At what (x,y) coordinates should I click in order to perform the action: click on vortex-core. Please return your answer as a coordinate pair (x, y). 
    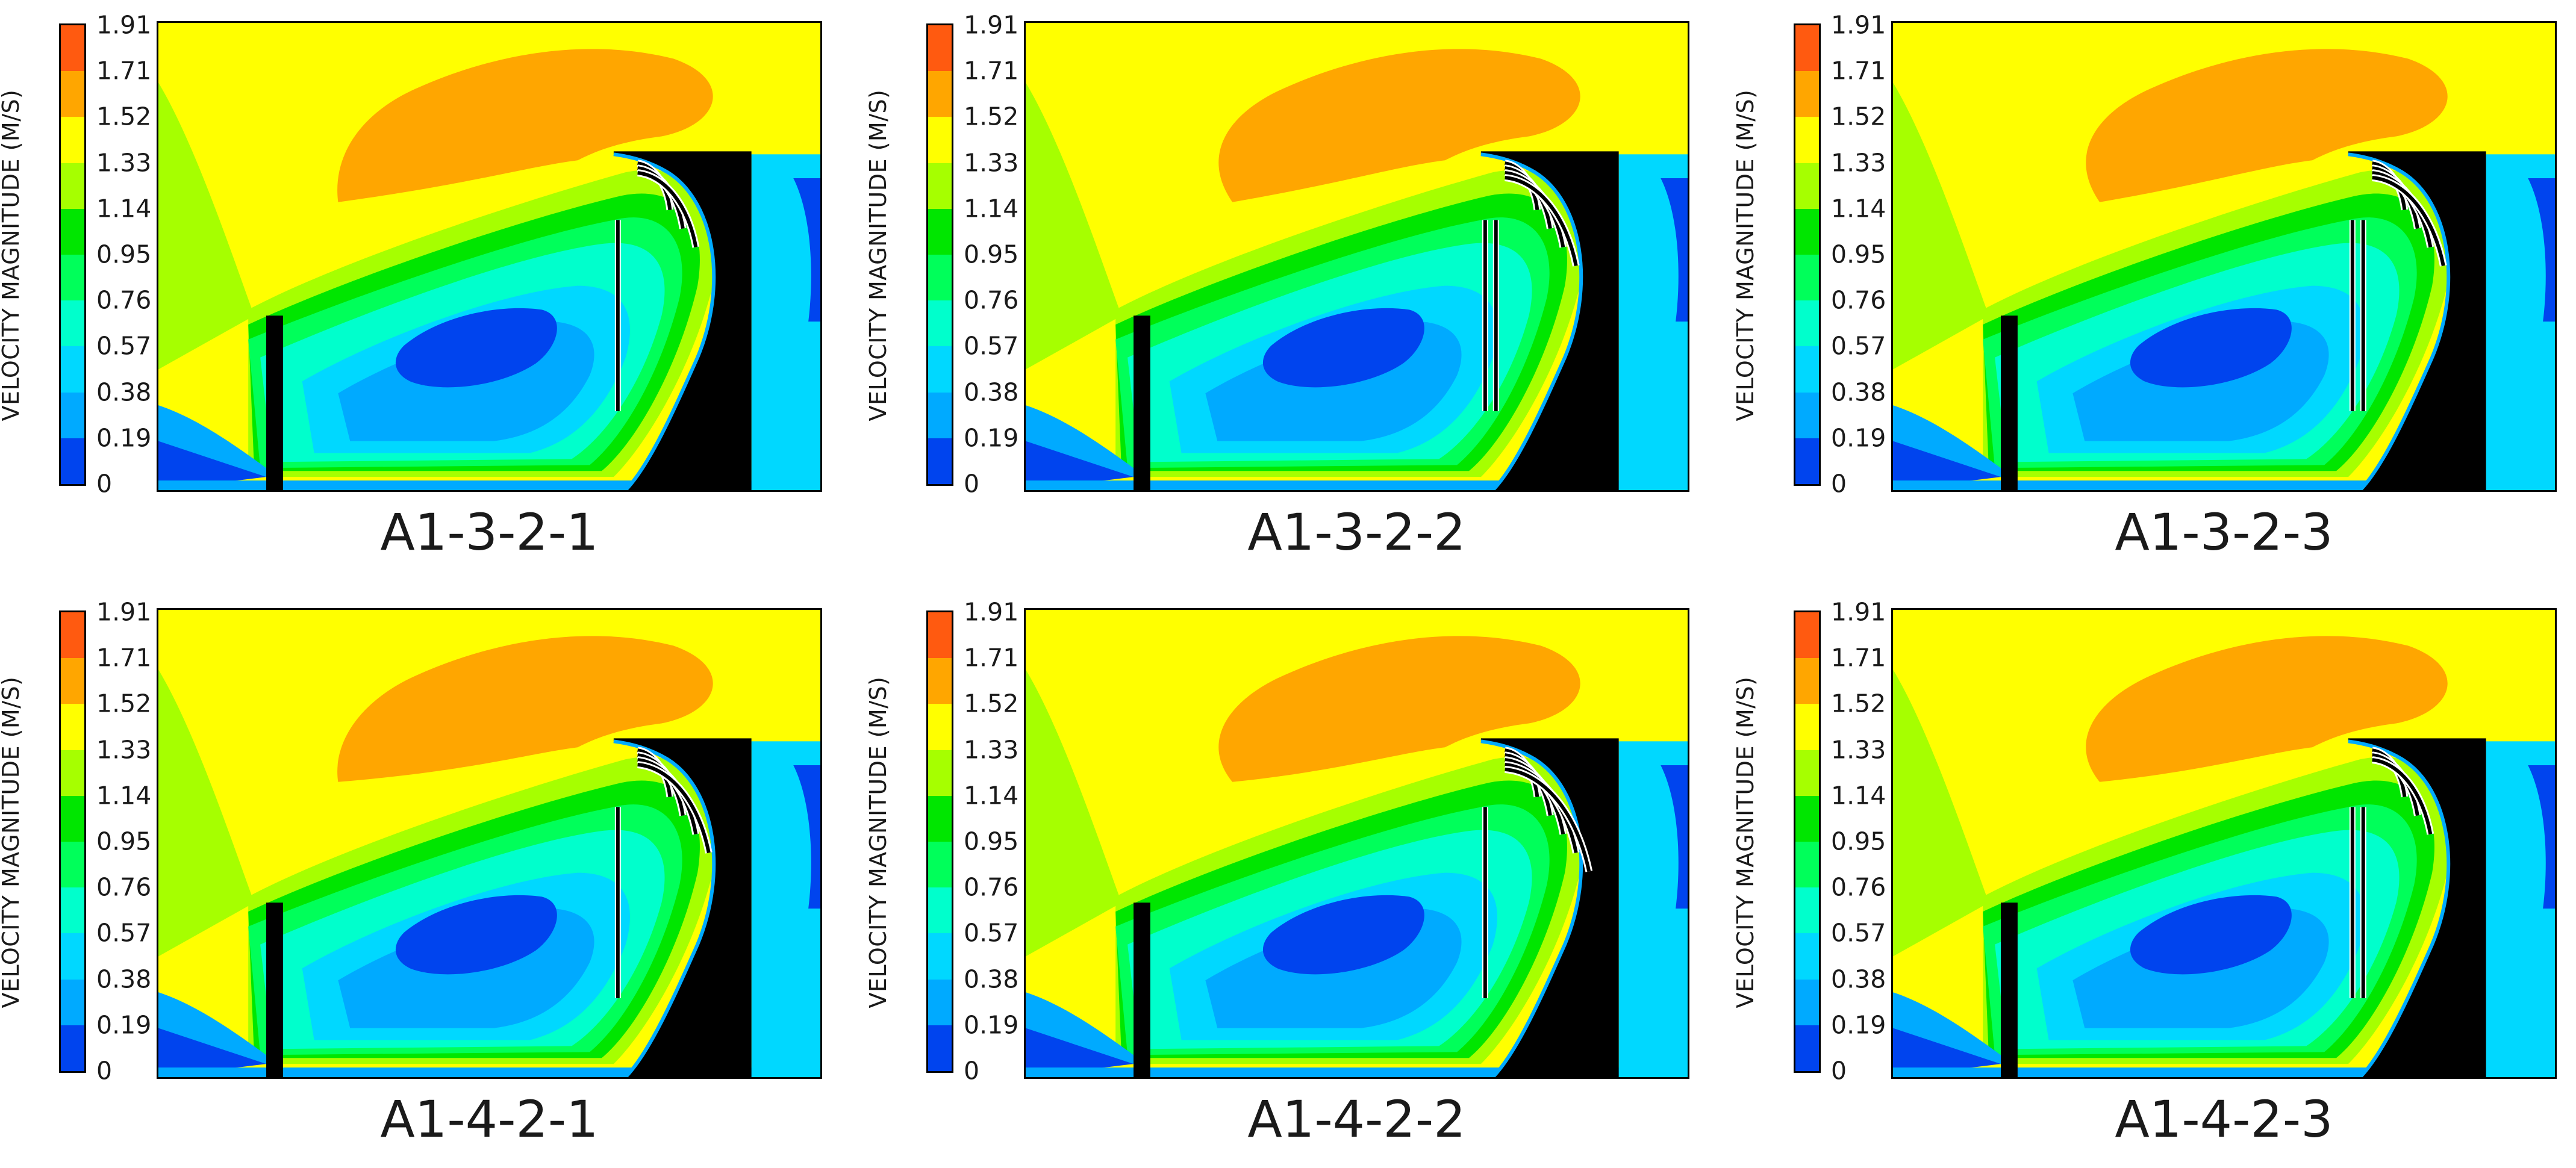
    Looking at the image, I should click on (2211, 348).